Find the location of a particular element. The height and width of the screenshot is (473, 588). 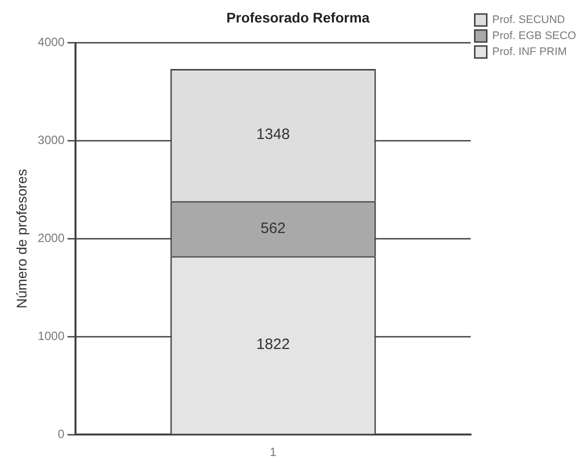

legend-label: Prof. INF PRIM is located at coordinates (529, 52).